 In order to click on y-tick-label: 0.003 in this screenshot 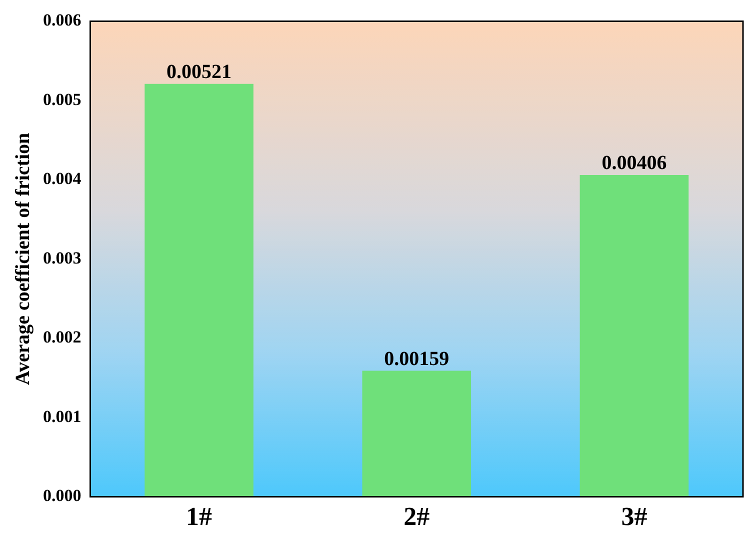, I will do `click(62, 258)`.